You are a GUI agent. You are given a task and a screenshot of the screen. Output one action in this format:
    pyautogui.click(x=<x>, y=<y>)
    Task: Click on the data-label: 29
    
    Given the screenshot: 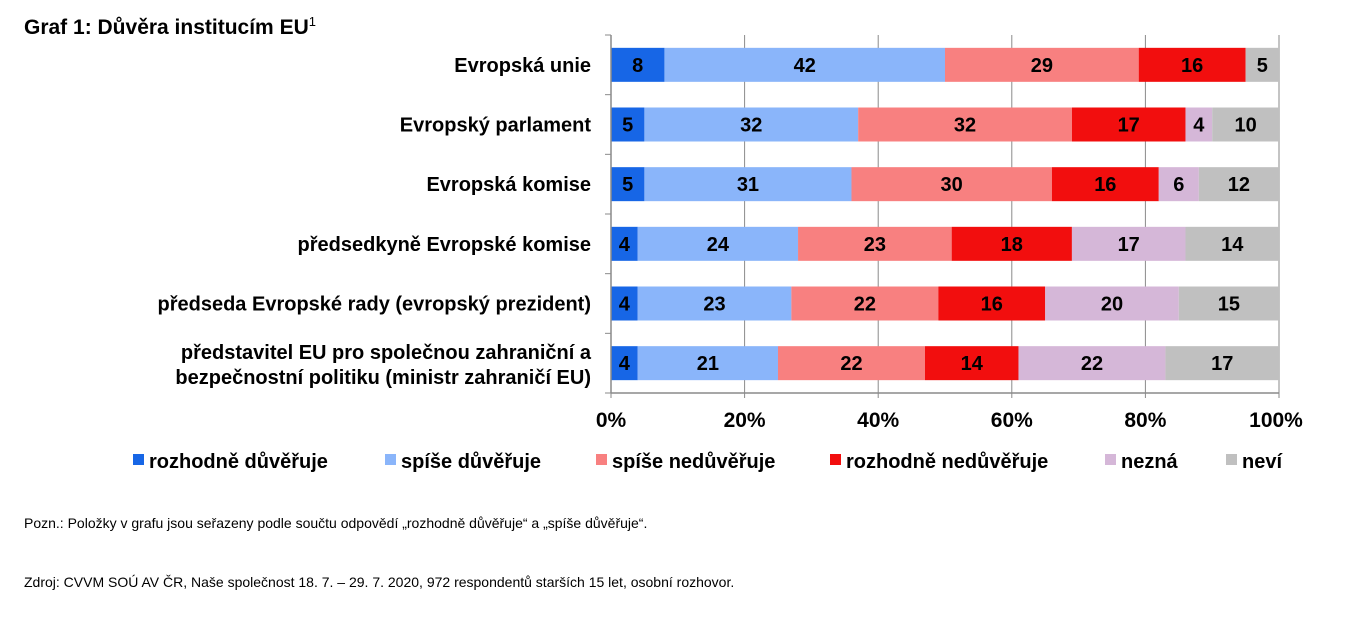 What is the action you would take?
    pyautogui.click(x=1042, y=66)
    